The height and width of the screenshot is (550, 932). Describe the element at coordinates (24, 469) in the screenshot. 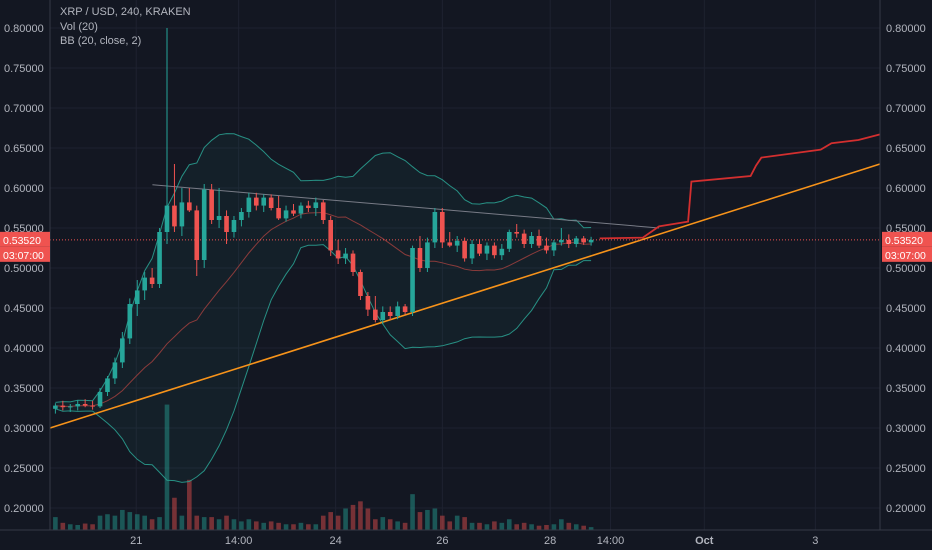

I see `y-tick-left: 0.25000` at that location.